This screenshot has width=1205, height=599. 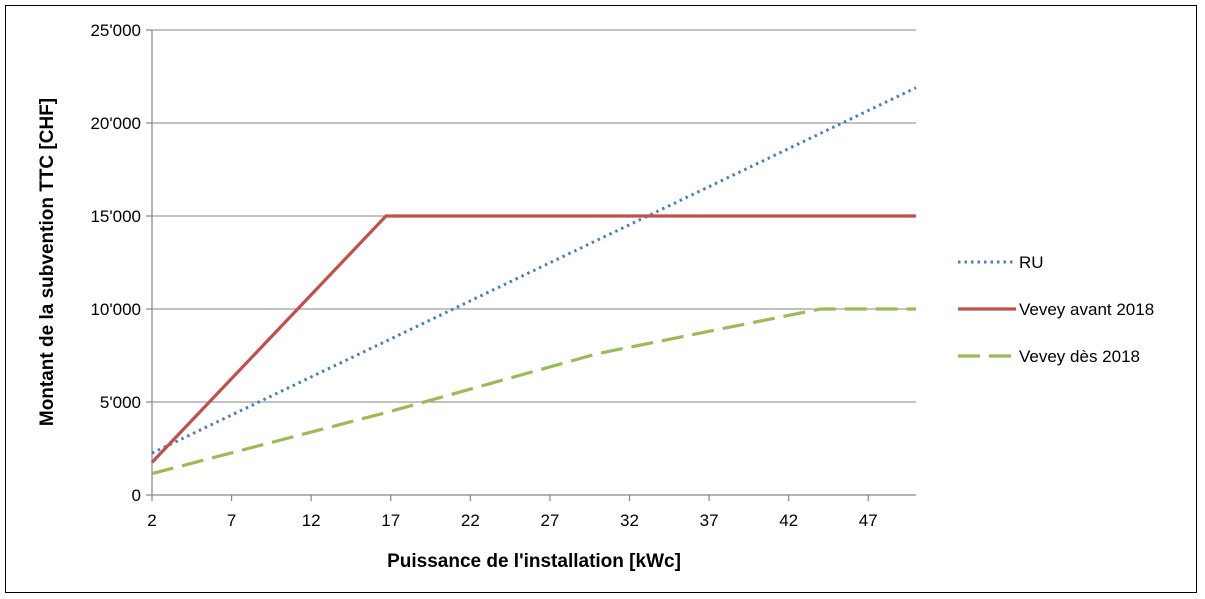 I want to click on x-tick-label: 37, so click(x=709, y=520).